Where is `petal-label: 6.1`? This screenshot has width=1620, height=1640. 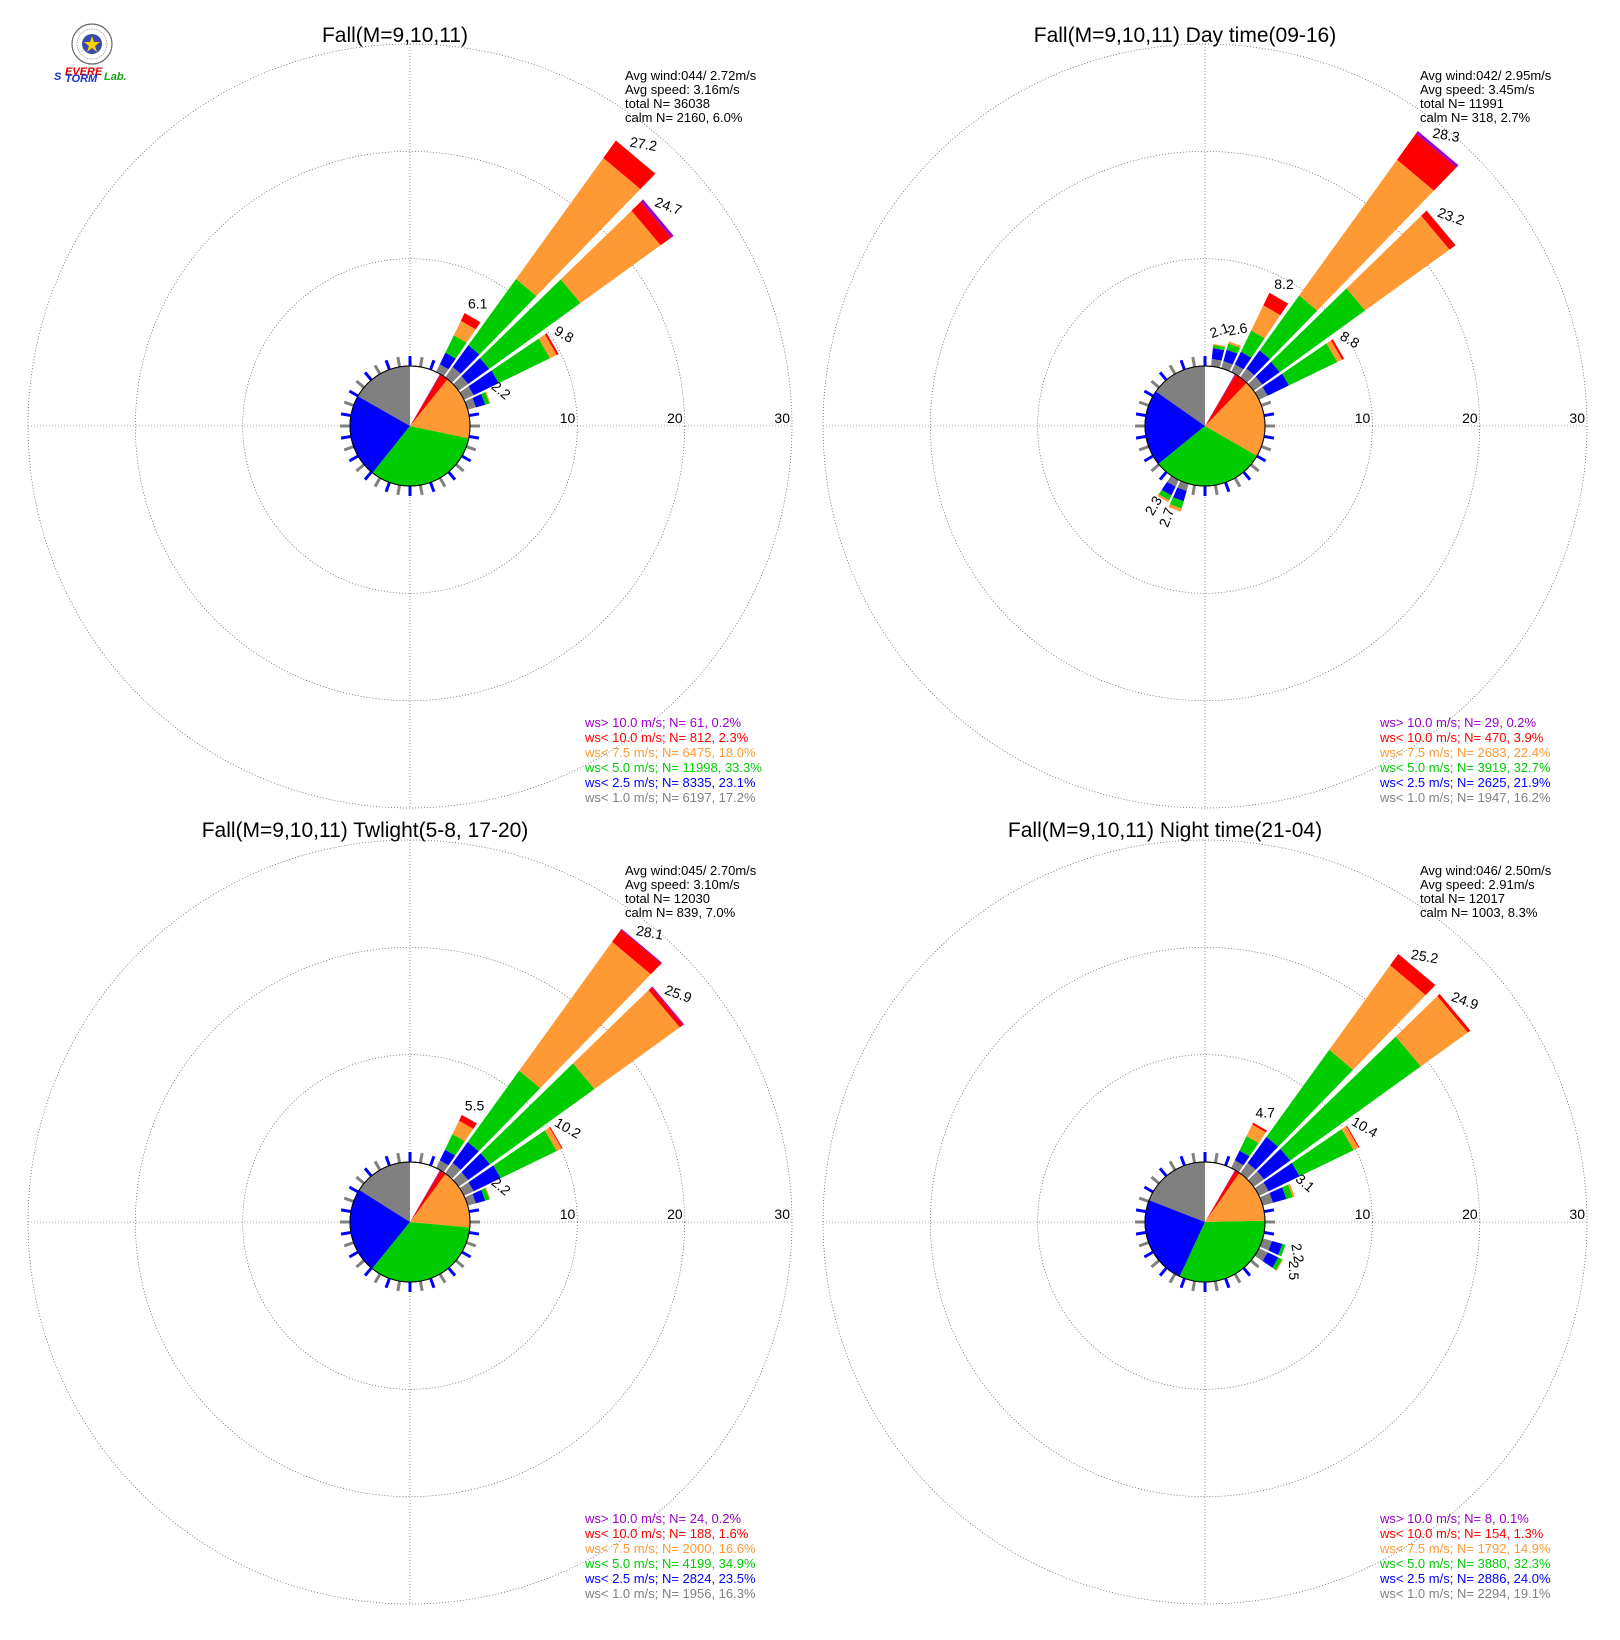 petal-label: 6.1 is located at coordinates (478, 304).